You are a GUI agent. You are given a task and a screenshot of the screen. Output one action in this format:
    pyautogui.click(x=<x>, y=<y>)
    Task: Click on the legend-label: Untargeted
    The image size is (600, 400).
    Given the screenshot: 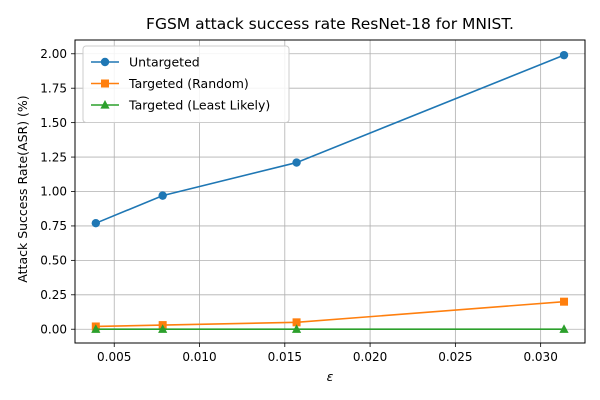 What is the action you would take?
    pyautogui.click(x=164, y=62)
    